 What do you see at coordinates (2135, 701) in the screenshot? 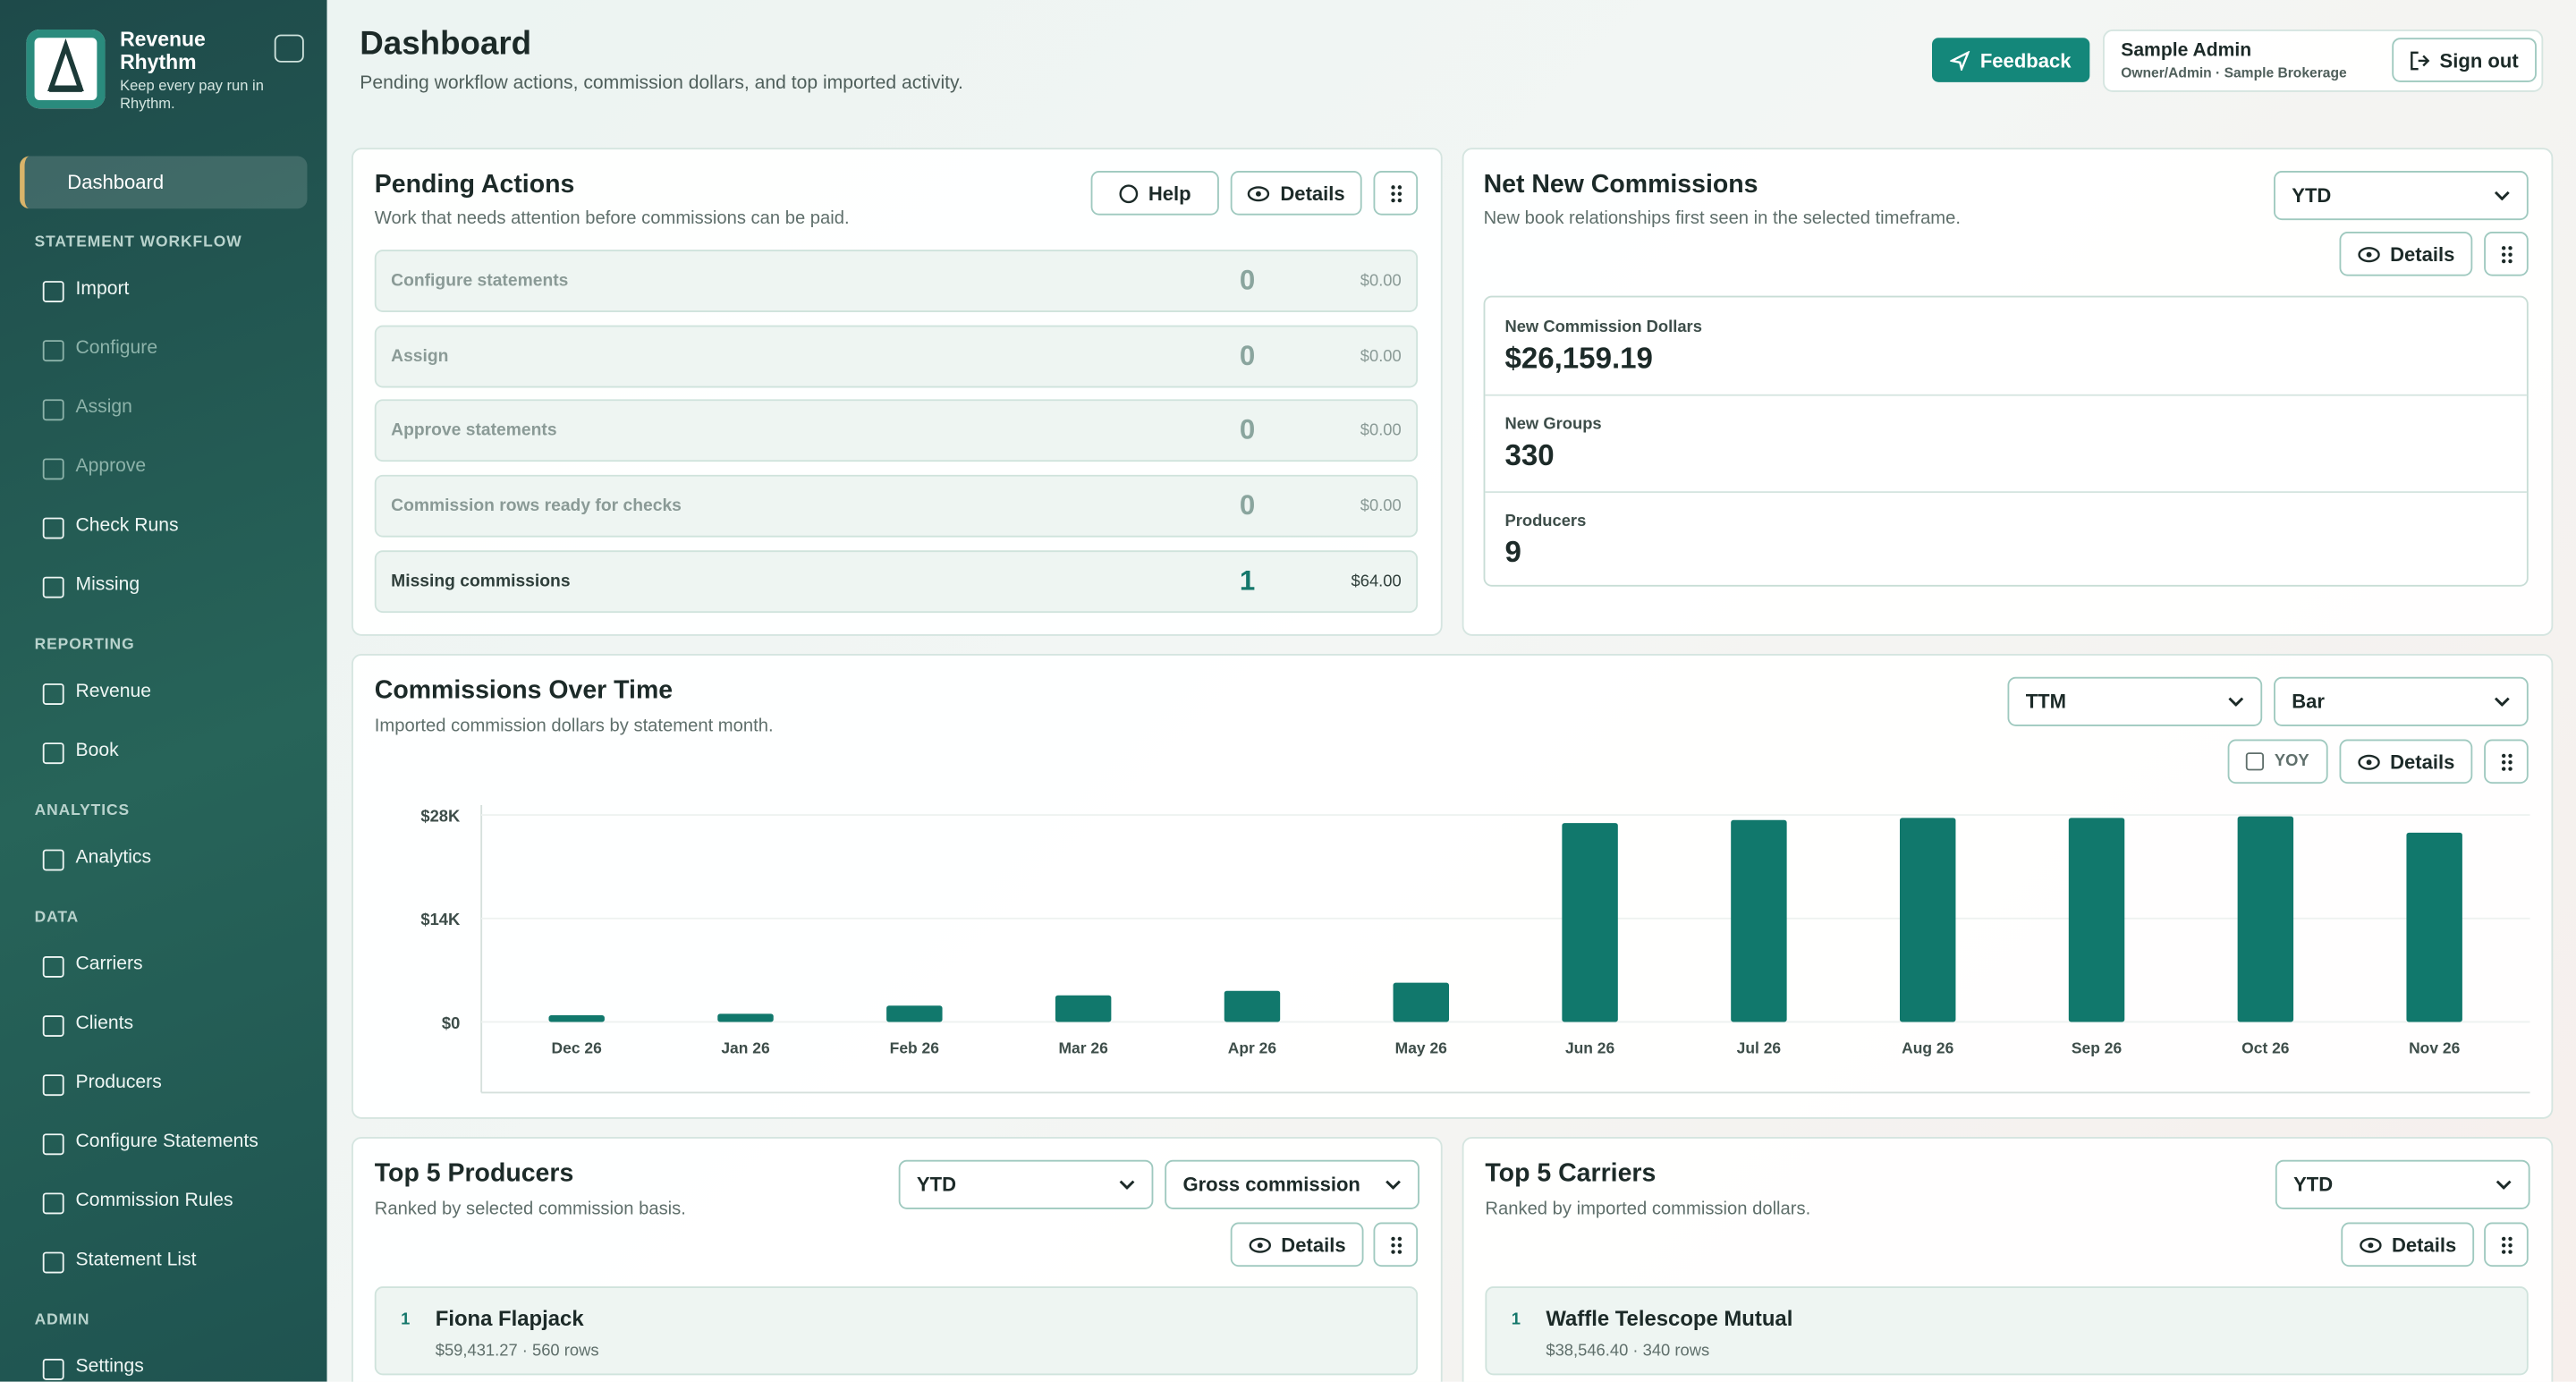
I see `dropdown: TTM` at bounding box center [2135, 701].